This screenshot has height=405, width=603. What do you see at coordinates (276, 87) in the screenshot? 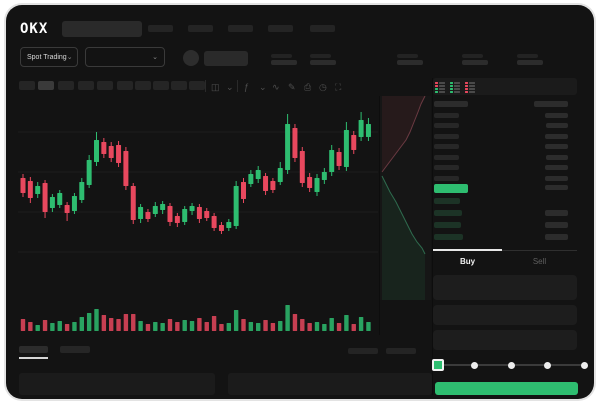
I see `wave-icon: ∿` at bounding box center [276, 87].